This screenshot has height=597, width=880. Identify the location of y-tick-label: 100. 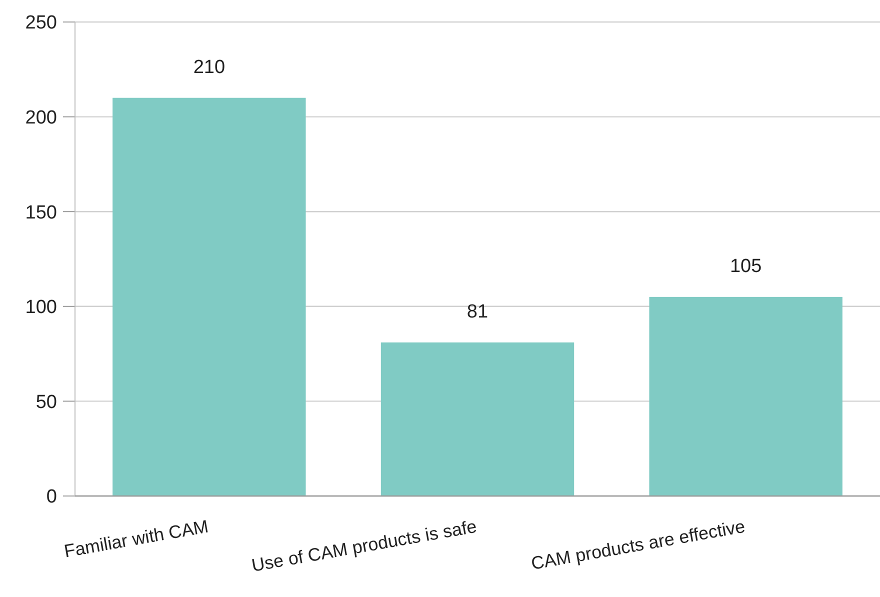
(41, 307).